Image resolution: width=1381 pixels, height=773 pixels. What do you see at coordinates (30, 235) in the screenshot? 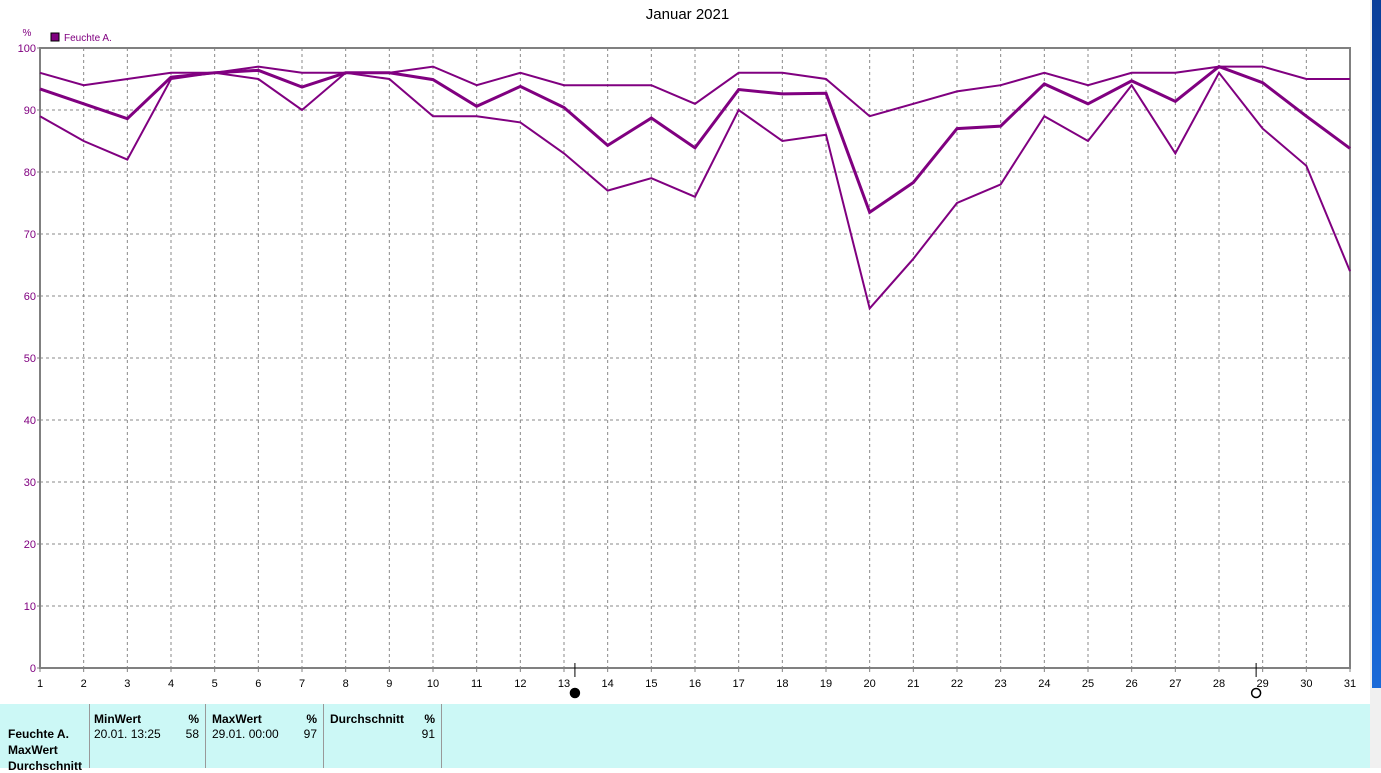
I see `y-tick-label: 70` at bounding box center [30, 235].